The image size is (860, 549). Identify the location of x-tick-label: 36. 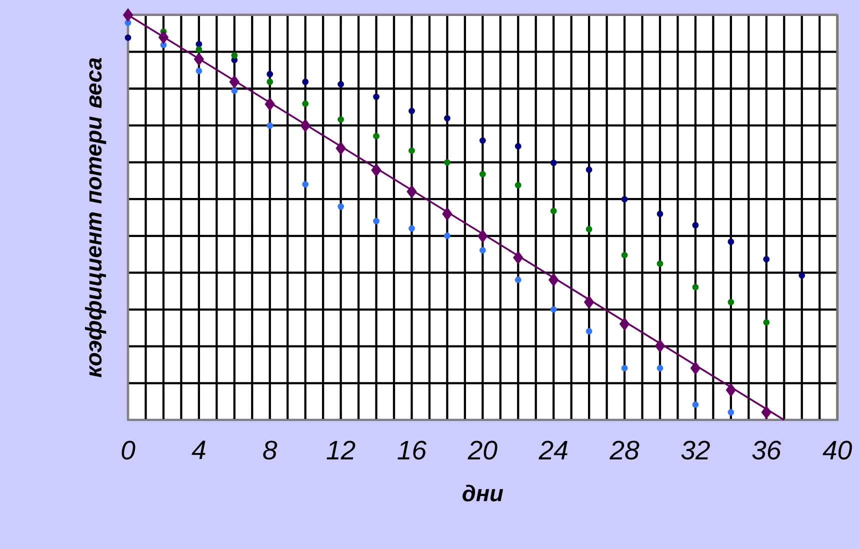
(767, 450).